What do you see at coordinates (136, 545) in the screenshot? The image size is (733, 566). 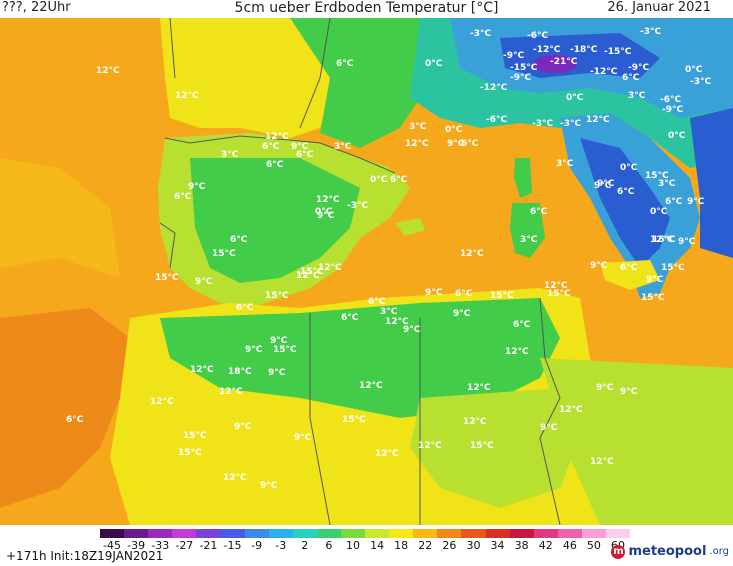 I see `color-scale-tick: -39` at bounding box center [136, 545].